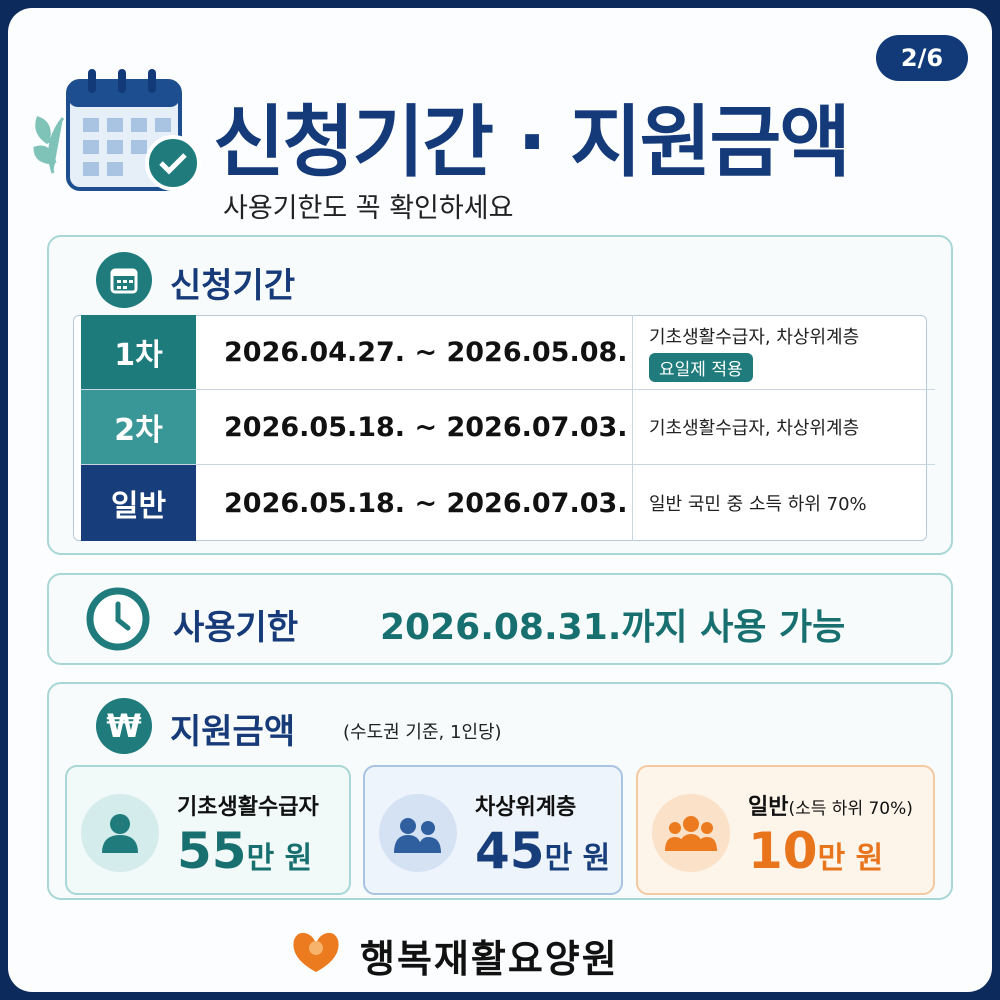 The width and height of the screenshot is (1000, 1000). What do you see at coordinates (120, 833) in the screenshot?
I see `person-icon` at bounding box center [120, 833].